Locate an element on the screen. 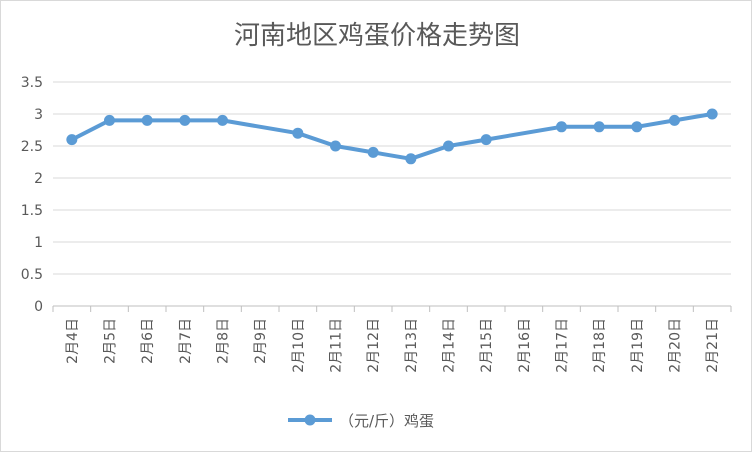  x-tick-label: 2月13日 is located at coordinates (412, 345).